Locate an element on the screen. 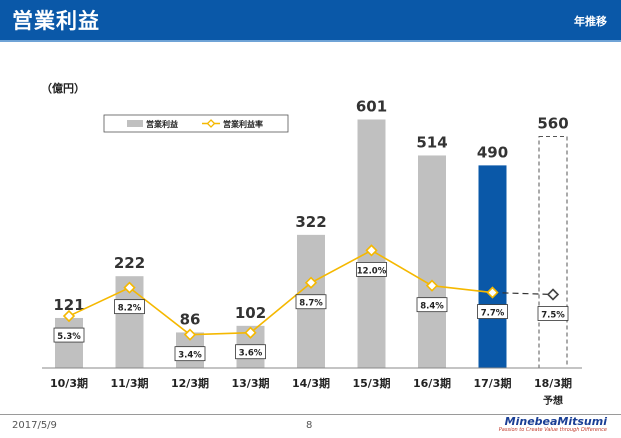 The width and height of the screenshot is (621, 438). margin-label: 8.2% is located at coordinates (130, 309).